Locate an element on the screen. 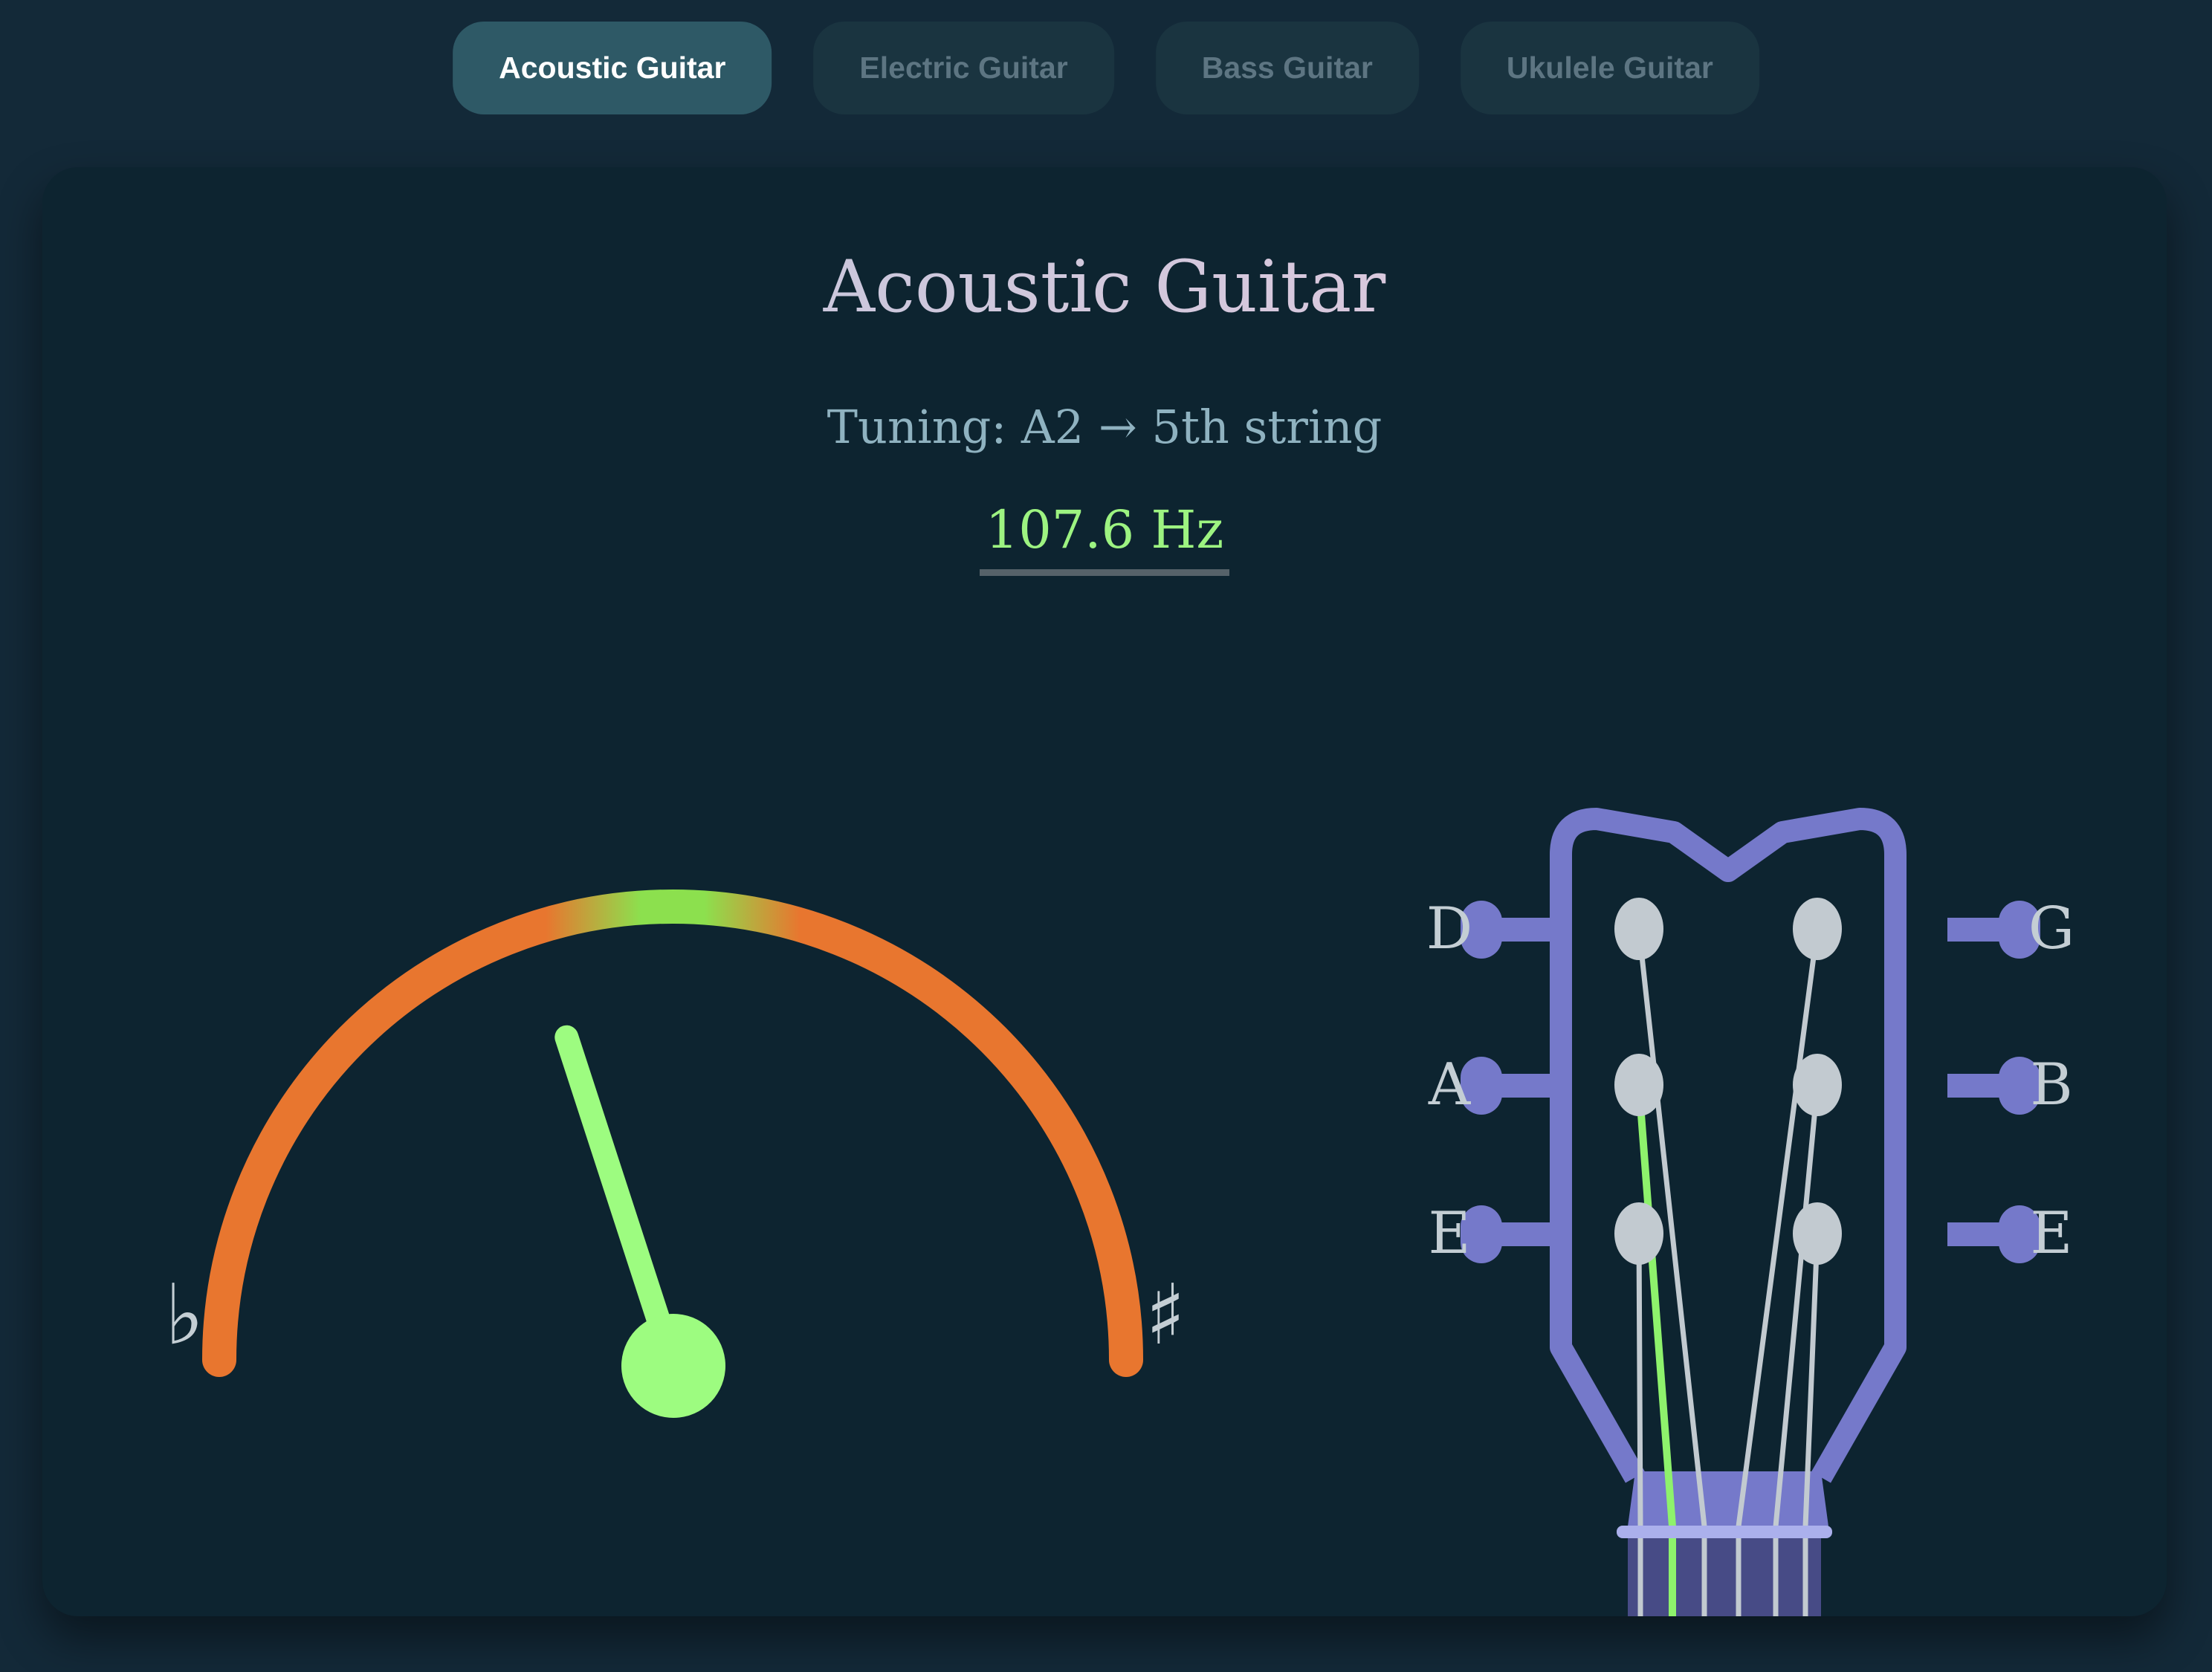 Image resolution: width=2212 pixels, height=1672 pixels. post-g is located at coordinates (1817, 929).